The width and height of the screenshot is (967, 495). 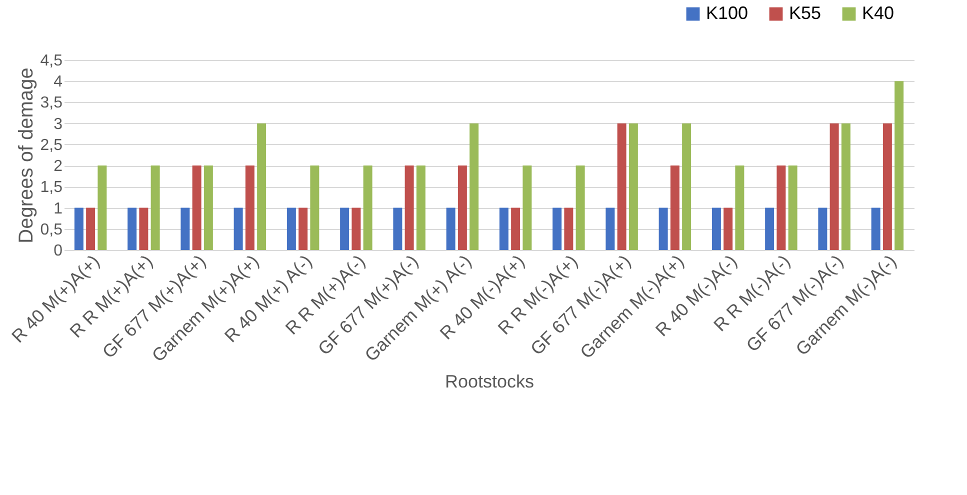 What do you see at coordinates (51, 145) in the screenshot?
I see `y-tick-label: 2,5` at bounding box center [51, 145].